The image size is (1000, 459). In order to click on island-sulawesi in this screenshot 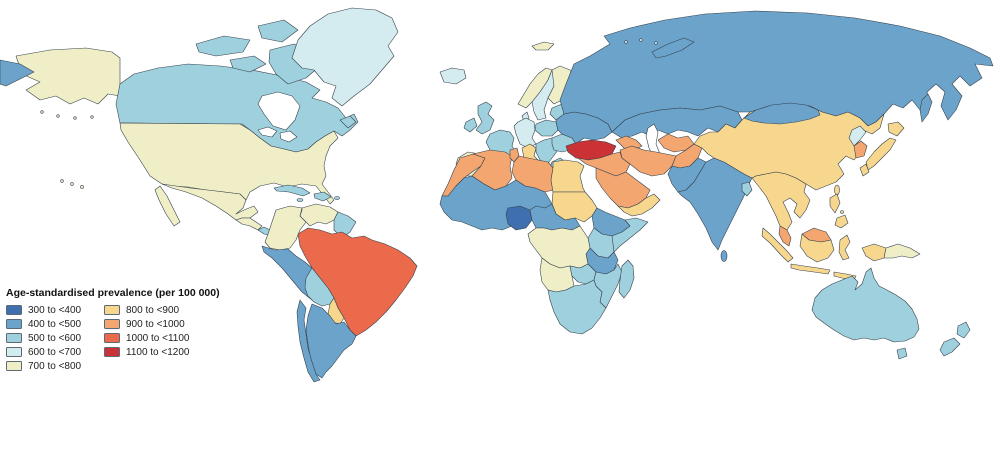, I will do `click(844, 247)`.